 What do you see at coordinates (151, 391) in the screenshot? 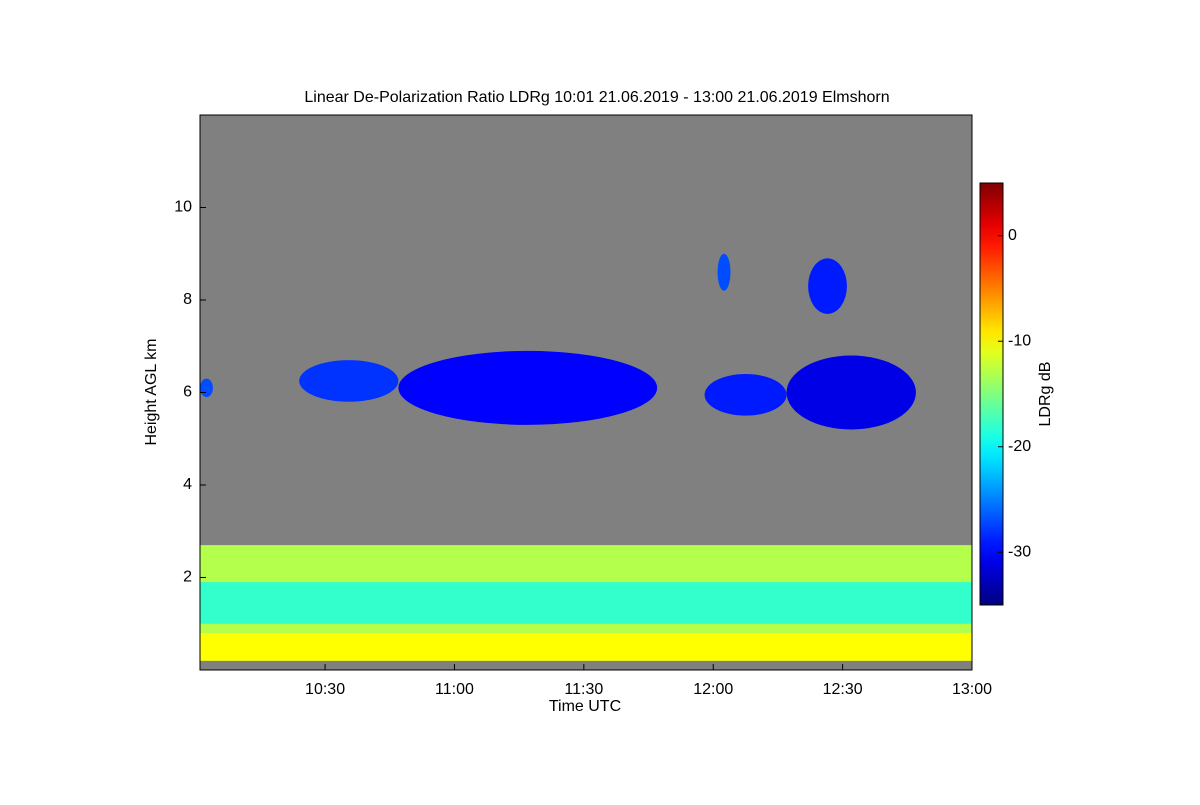
I see `y-axis-label: Height AGL km` at bounding box center [151, 391].